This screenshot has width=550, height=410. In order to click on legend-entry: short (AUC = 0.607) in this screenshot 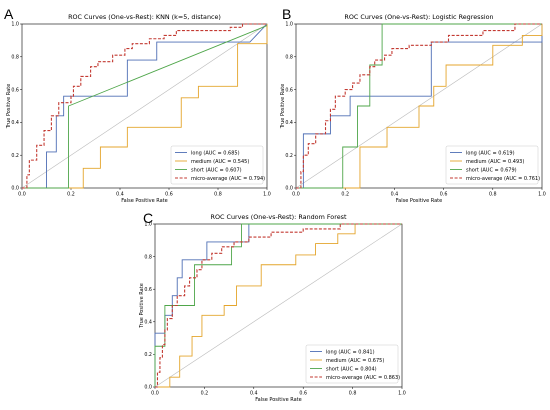, I will do `click(216, 170)`.